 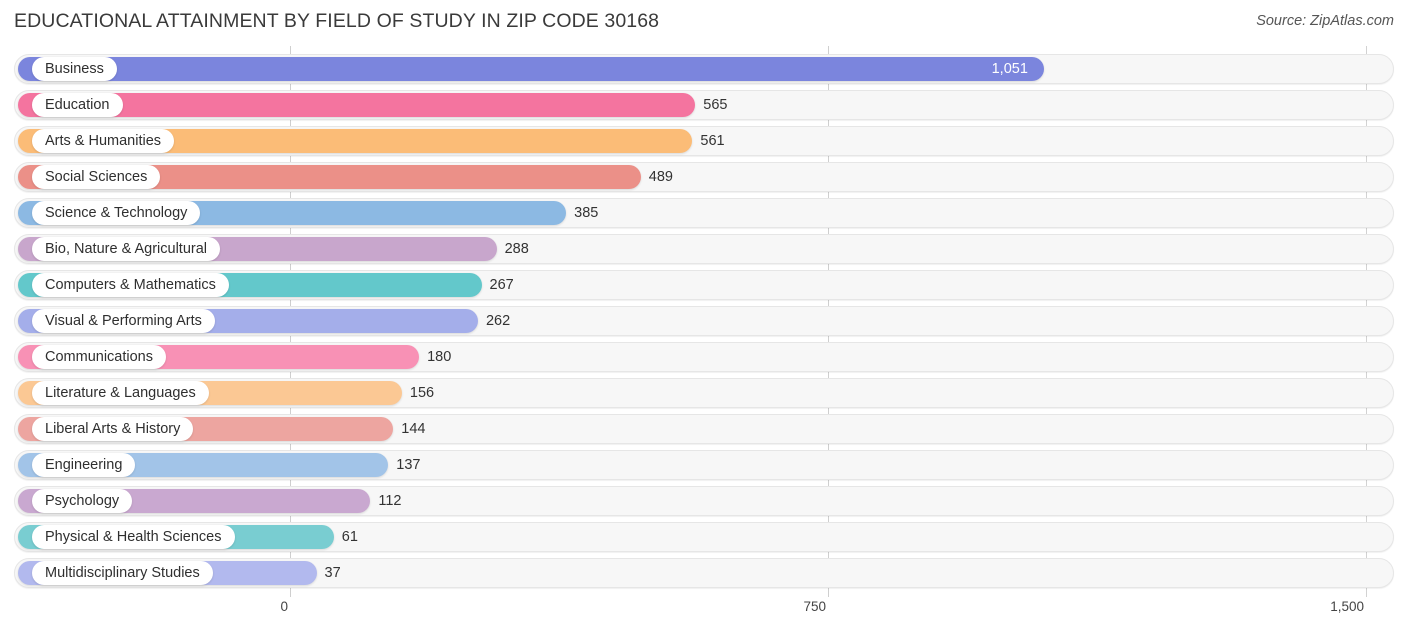 I want to click on bar-row: Arts & Humanities 561, so click(x=704, y=141).